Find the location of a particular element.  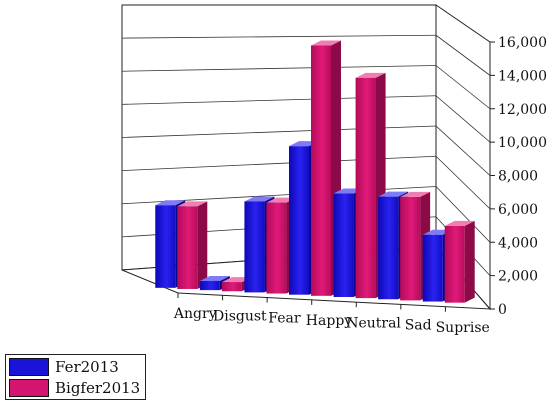

x-tick-label: Angry is located at coordinates (195, 314).